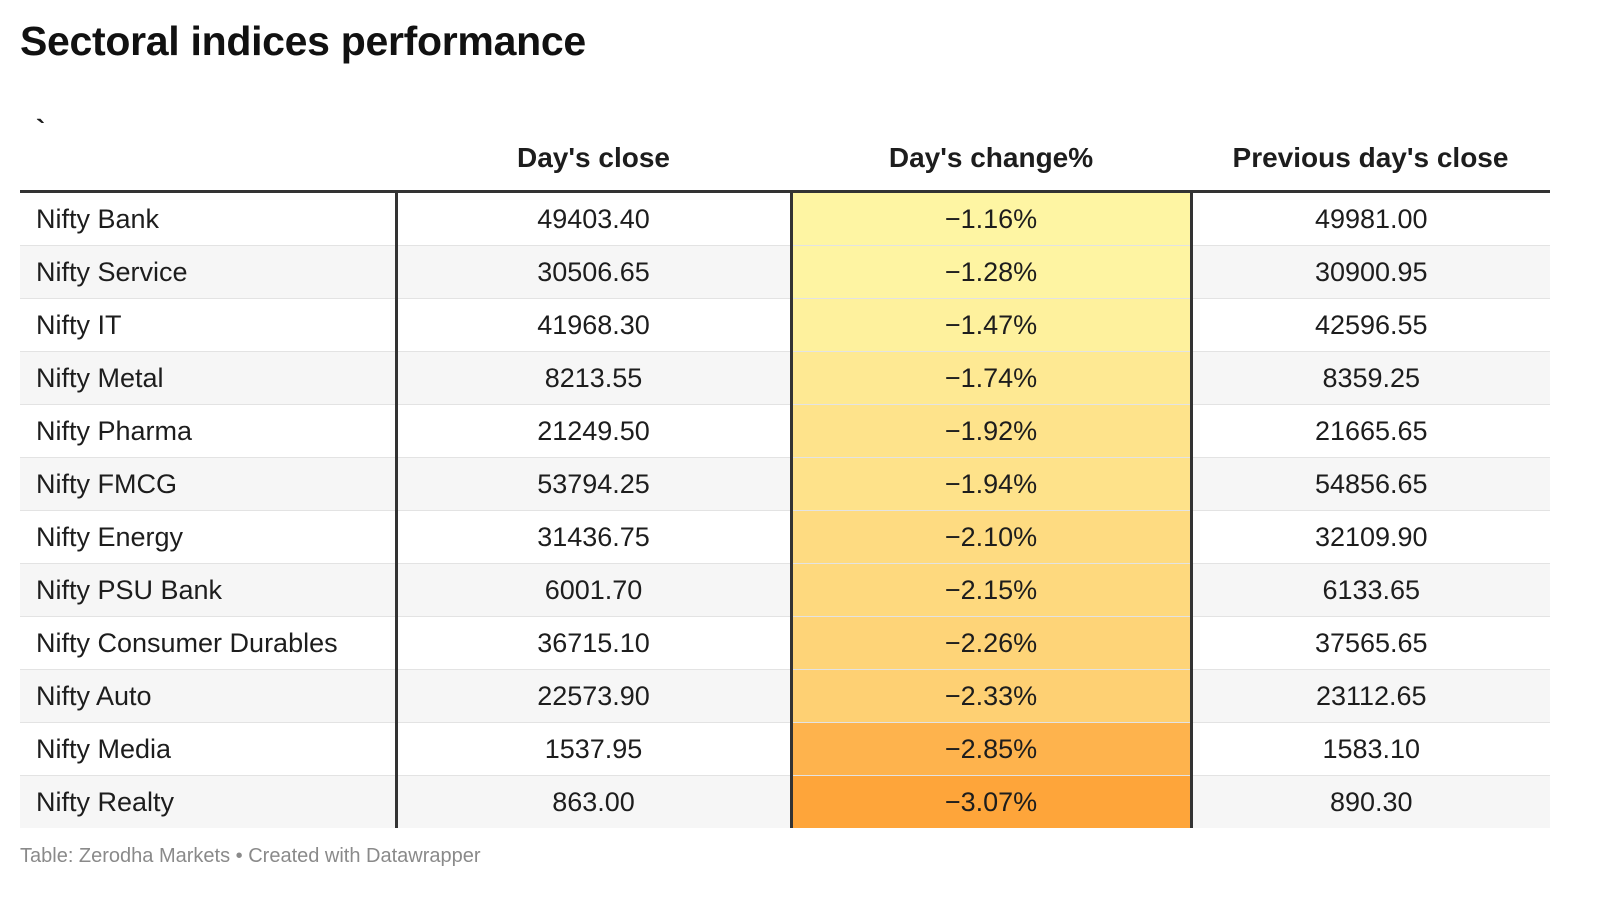  I want to click on table-row: Nifty Service 30506.65 −1.28% 30900.95, so click(785, 272).